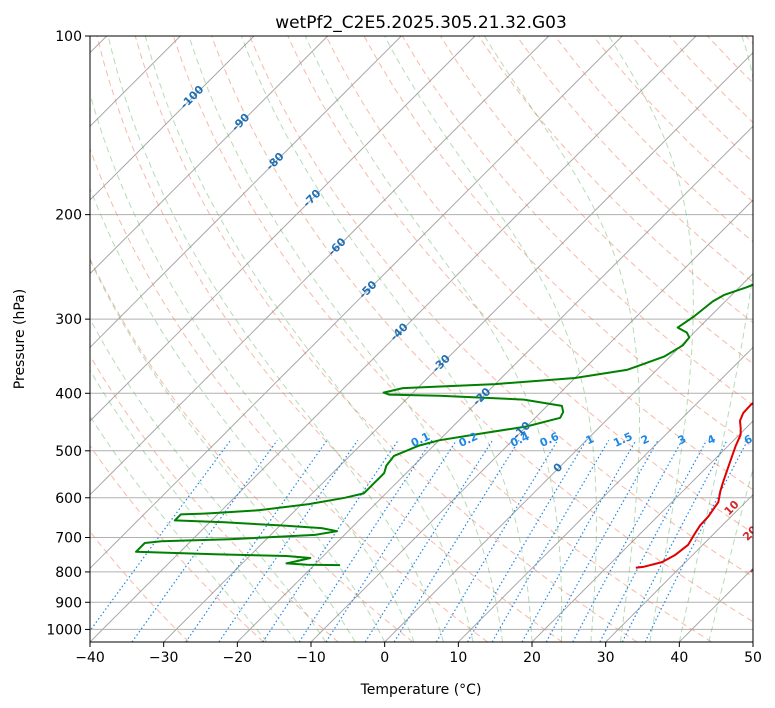 This screenshot has height=708, width=775. What do you see at coordinates (421, 690) in the screenshot?
I see `x-axis-label: Temperature (°C)` at bounding box center [421, 690].